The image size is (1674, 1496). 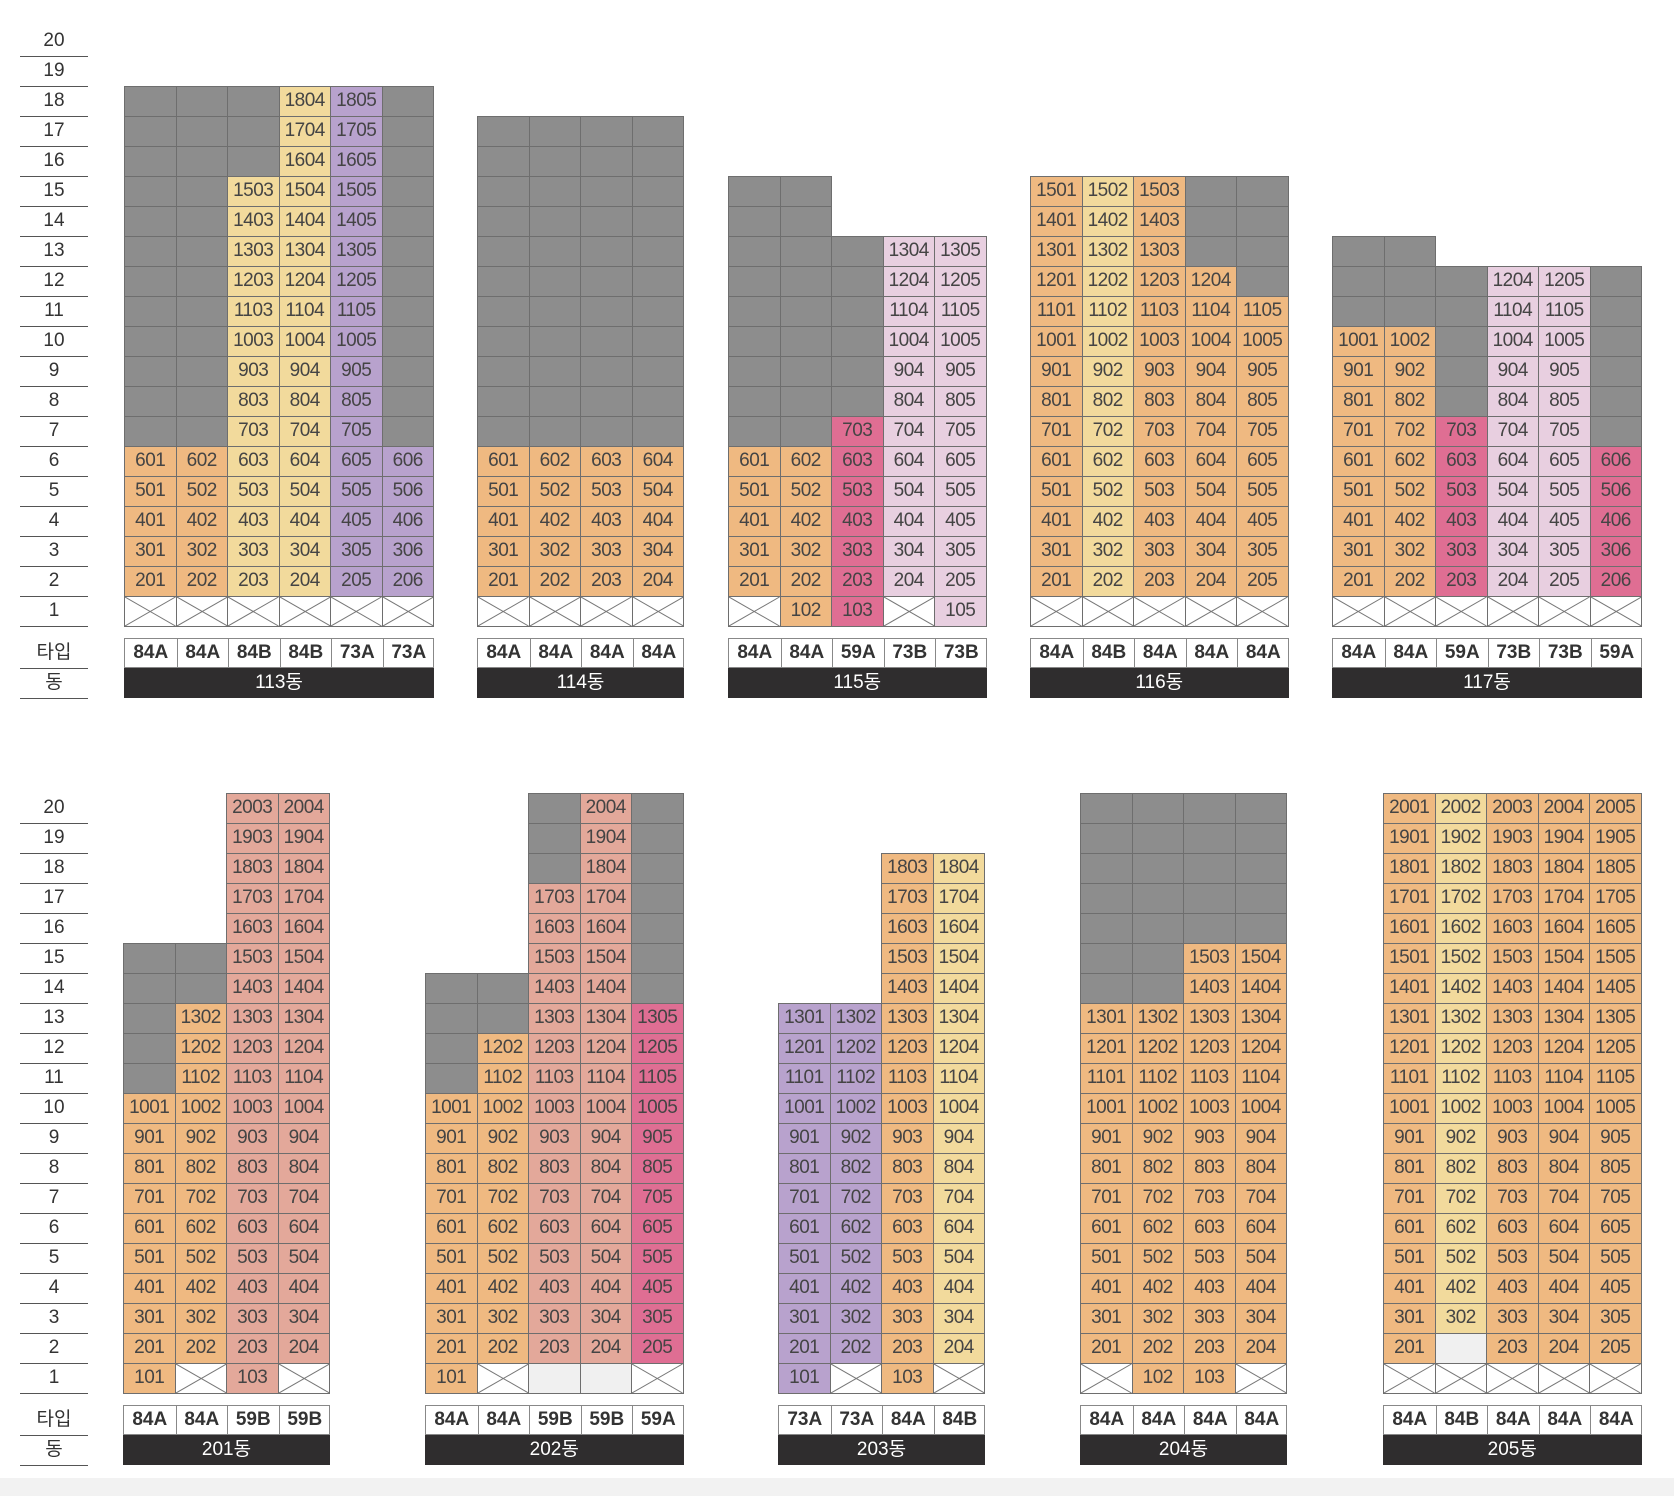 What do you see at coordinates (451, 1168) in the screenshot?
I see `unit-cell: 801` at bounding box center [451, 1168].